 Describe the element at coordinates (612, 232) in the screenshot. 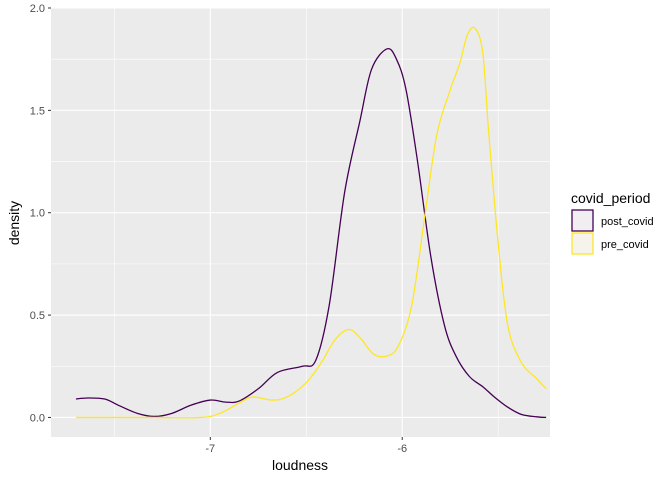

I see `legend-items: post_covid pre_covid` at that location.